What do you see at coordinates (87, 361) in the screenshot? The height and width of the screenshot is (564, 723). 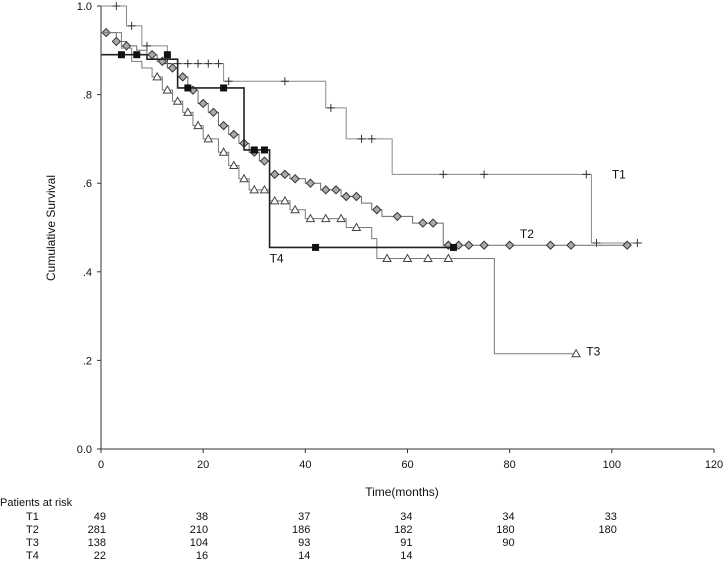 I see `y-tick-label: .2` at bounding box center [87, 361].